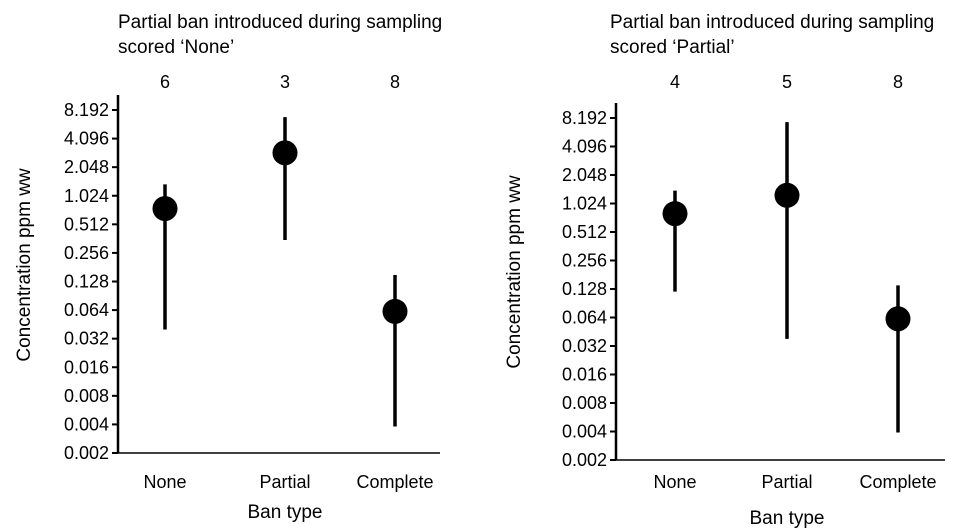 This screenshot has width=975, height=530. I want to click on chart-title-line-2: scored ‘Partial’, so click(672, 47).